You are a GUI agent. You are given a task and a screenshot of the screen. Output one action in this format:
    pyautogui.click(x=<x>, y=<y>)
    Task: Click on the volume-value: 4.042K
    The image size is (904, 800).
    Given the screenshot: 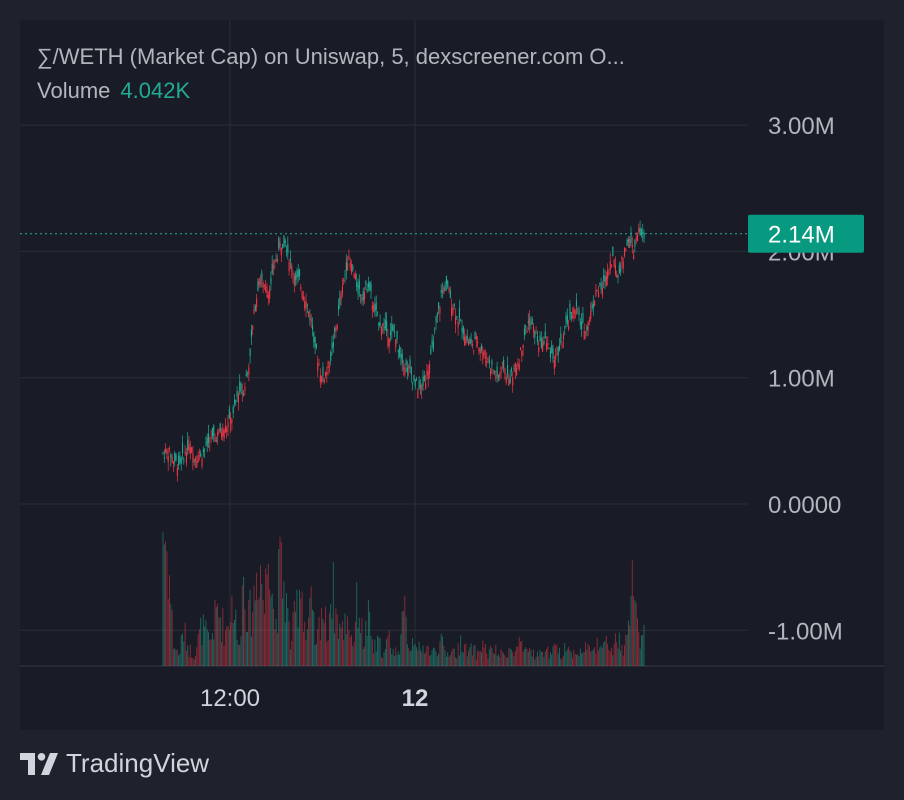 What is the action you would take?
    pyautogui.click(x=155, y=90)
    